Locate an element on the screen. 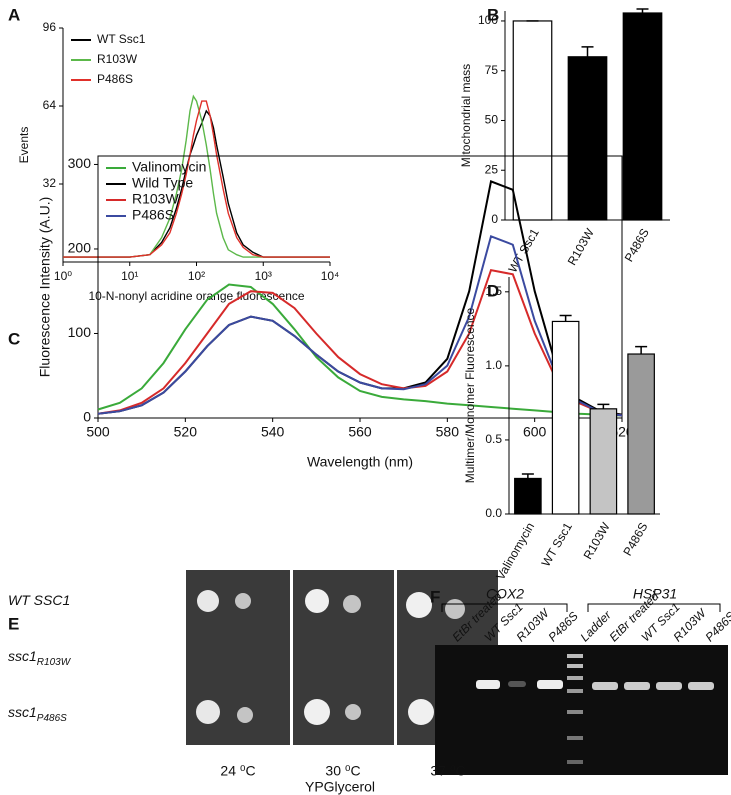  x-tick-label: 10⁴ is located at coordinates (330, 276).